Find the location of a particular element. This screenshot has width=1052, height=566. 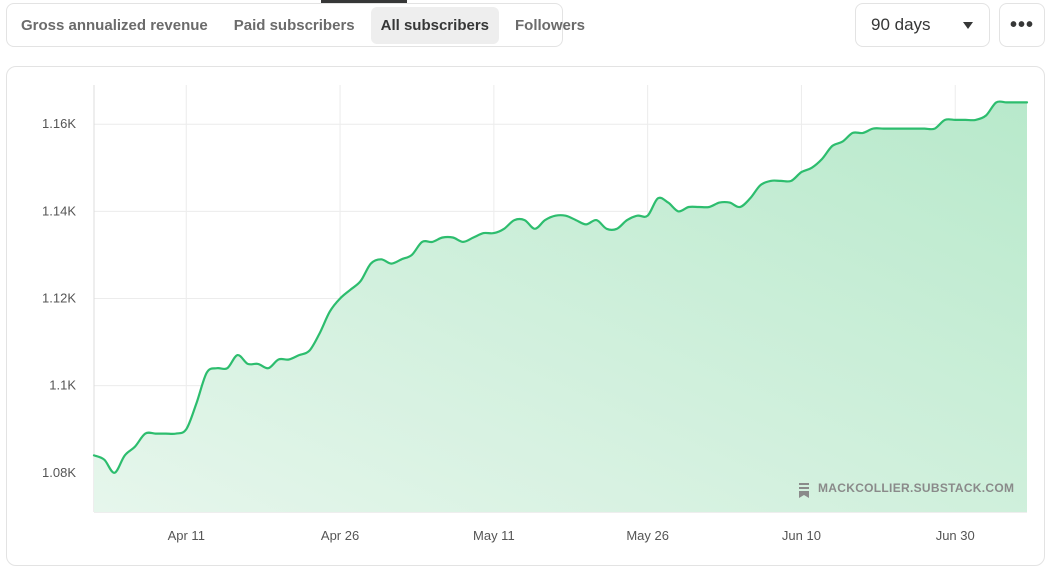

date-range-select: 90 days is located at coordinates (922, 25).